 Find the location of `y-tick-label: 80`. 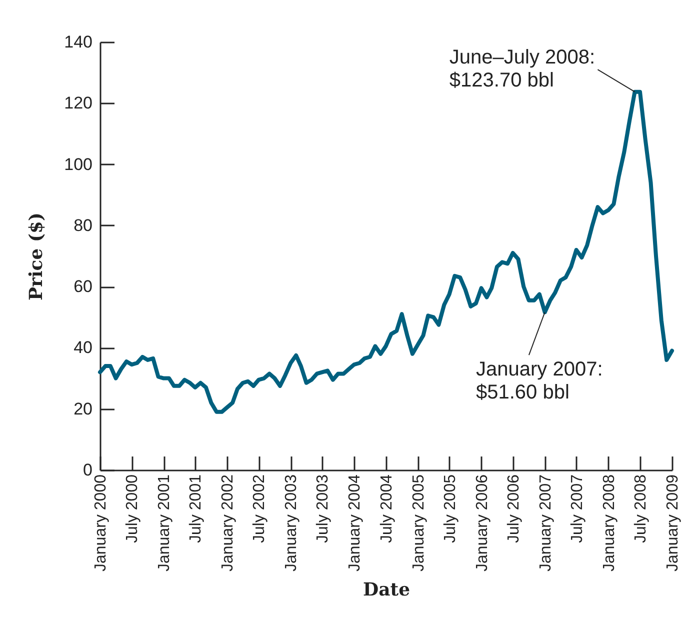

y-tick-label: 80 is located at coordinates (83, 225).